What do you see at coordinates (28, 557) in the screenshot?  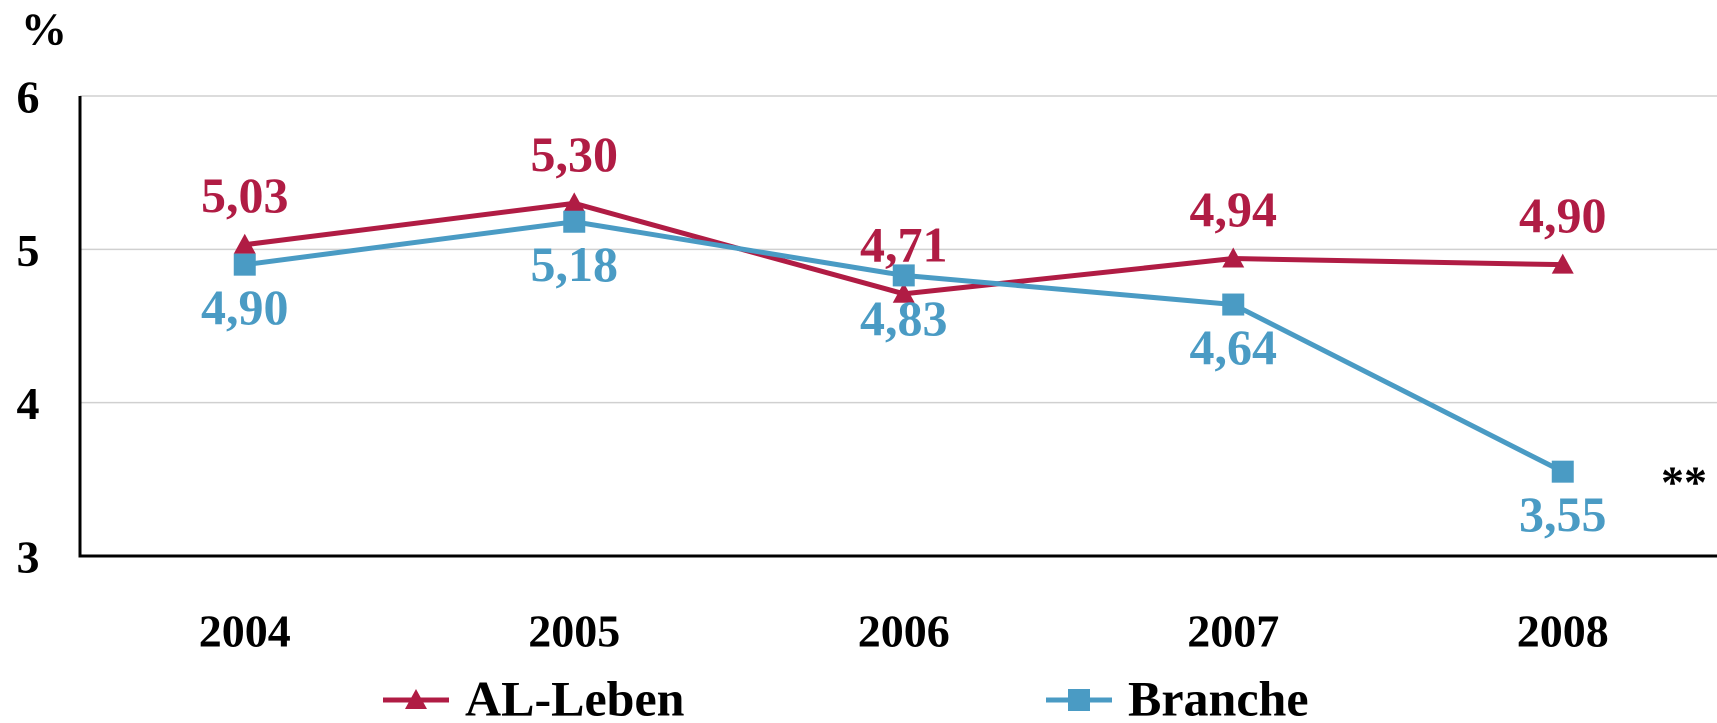 I see `y-tick-label: 3` at bounding box center [28, 557].